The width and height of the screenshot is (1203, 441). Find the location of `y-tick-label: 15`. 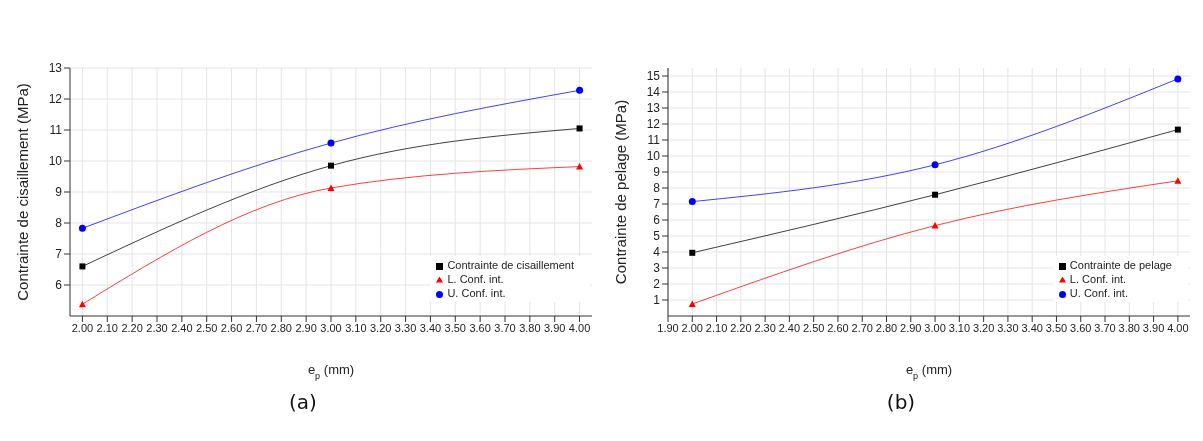

y-tick-label: 15 is located at coordinates (653, 76).